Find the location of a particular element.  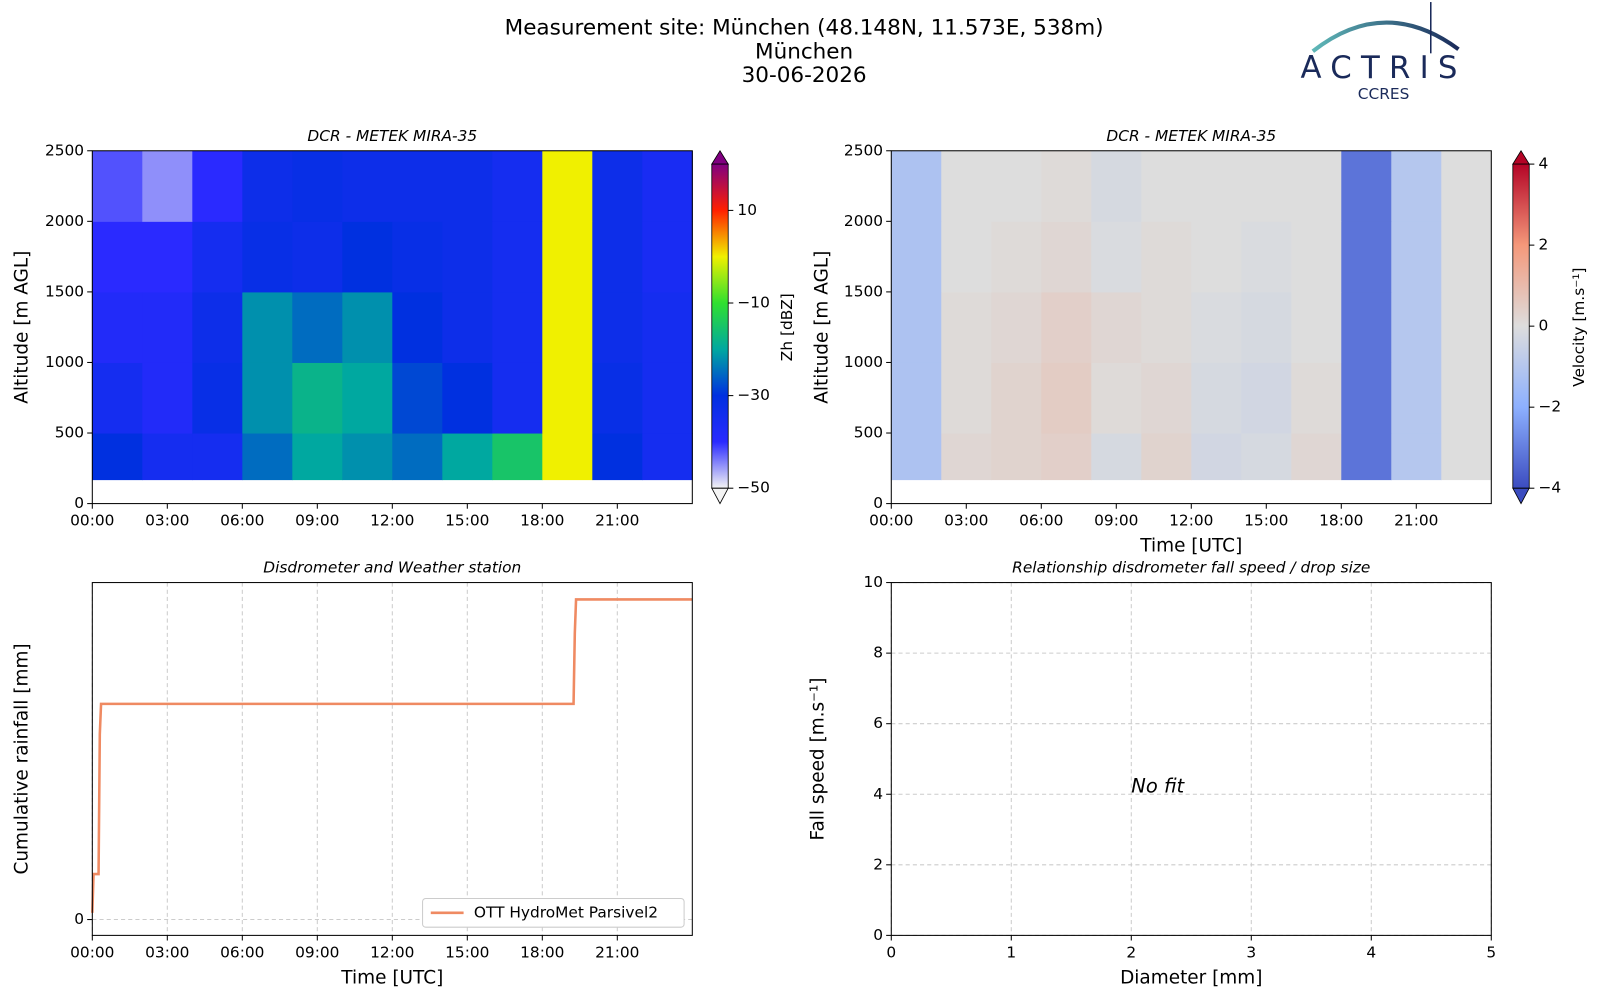

y-tick-label: 1500 is located at coordinates (64, 291).